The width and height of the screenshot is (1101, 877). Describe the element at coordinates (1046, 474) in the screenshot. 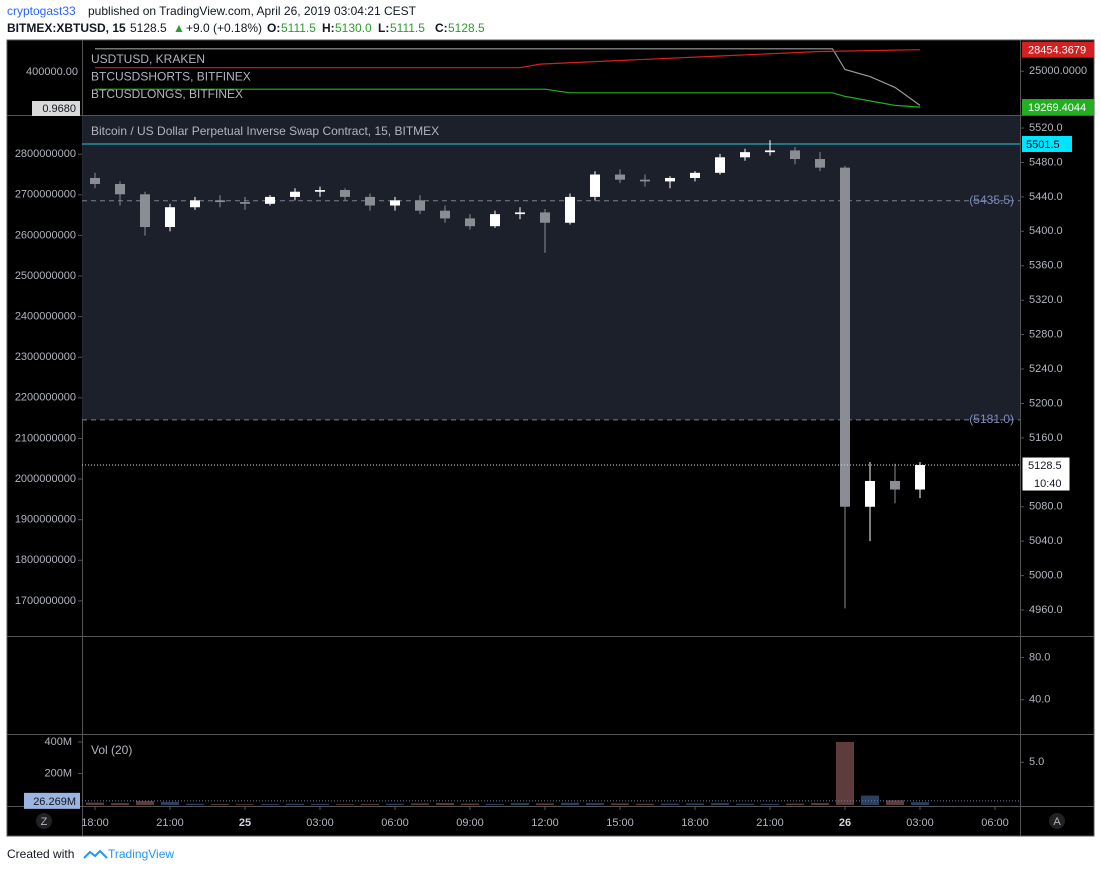

I see `last-price-box` at that location.